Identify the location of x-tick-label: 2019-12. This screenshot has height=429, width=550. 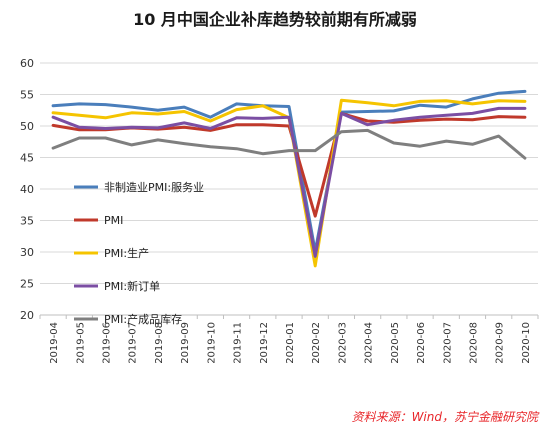
(264, 343).